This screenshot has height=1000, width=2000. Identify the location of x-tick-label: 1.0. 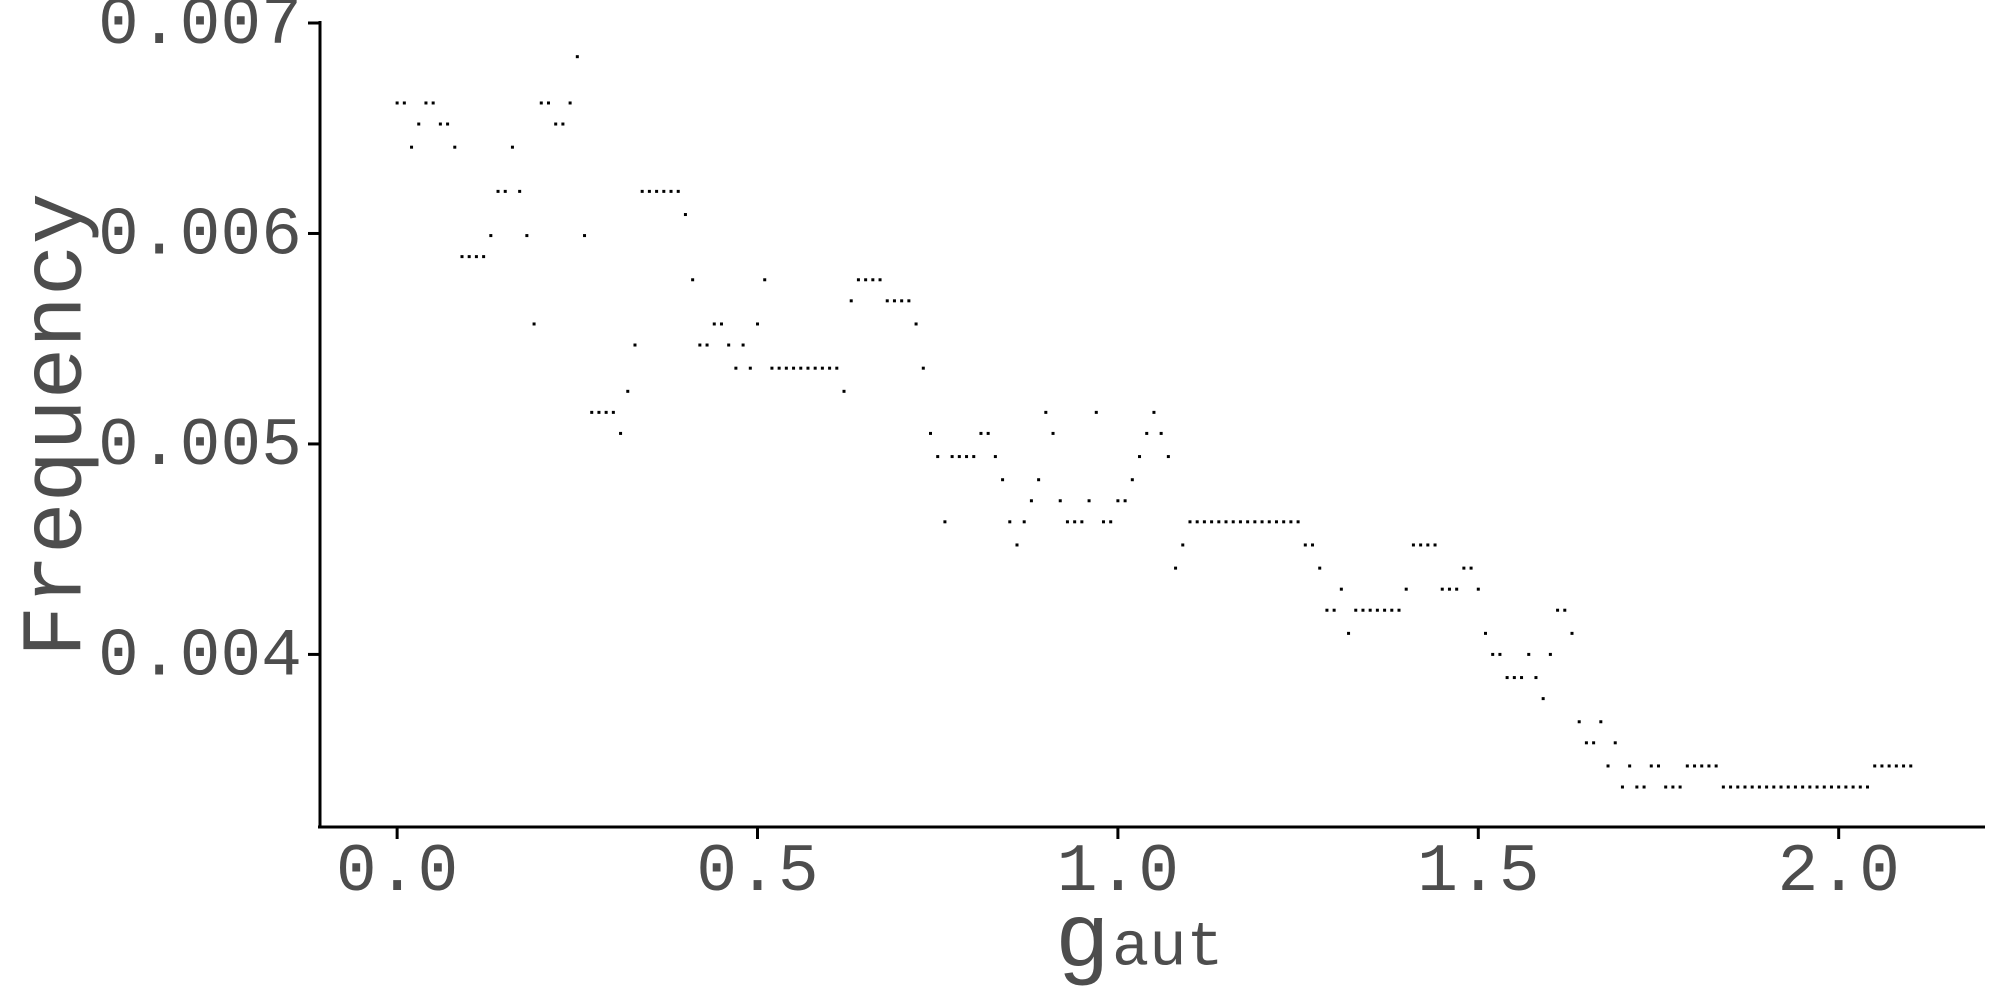
(1118, 872).